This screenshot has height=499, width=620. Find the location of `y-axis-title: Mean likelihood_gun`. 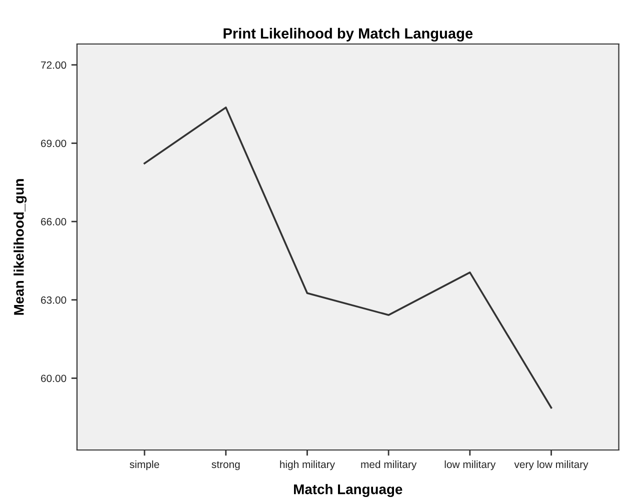

y-axis-title: Mean likelihood_gun is located at coordinates (20, 247).